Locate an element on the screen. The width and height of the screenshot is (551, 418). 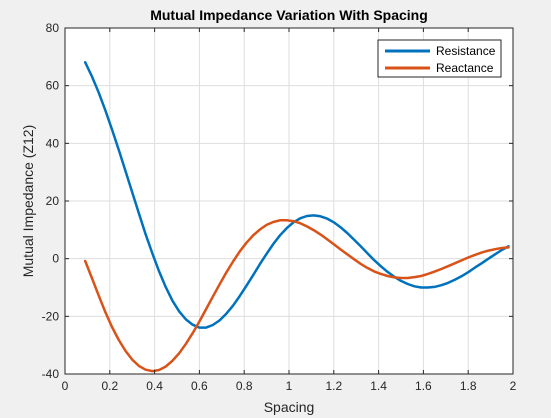
legend-label-reactance: Reactance is located at coordinates (465, 68).